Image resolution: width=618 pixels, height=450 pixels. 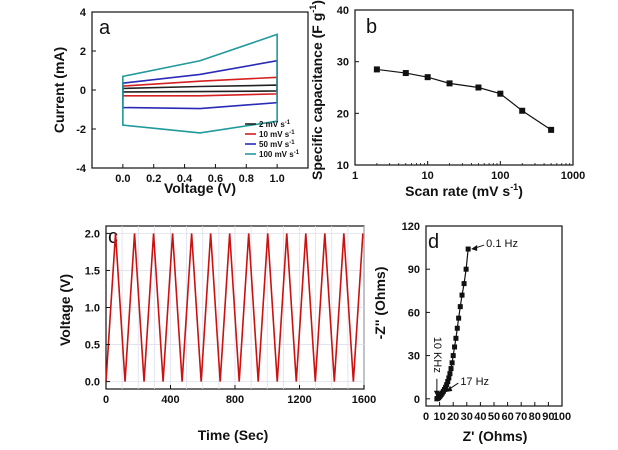 I want to click on panel-c-ytick-label: 1.0, so click(x=92, y=309).